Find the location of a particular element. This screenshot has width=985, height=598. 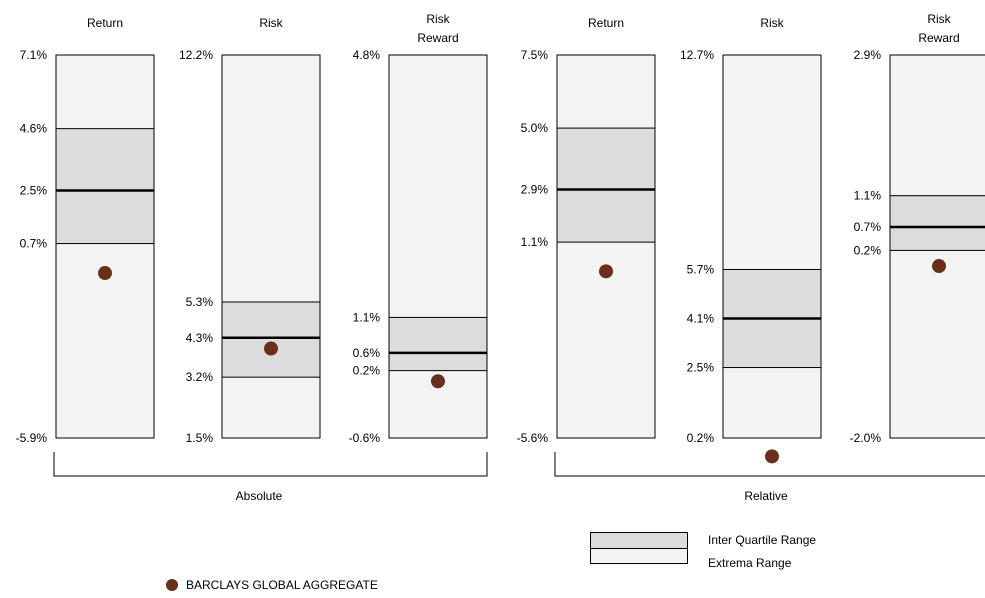

value-label: -5.6% is located at coordinates (533, 438).